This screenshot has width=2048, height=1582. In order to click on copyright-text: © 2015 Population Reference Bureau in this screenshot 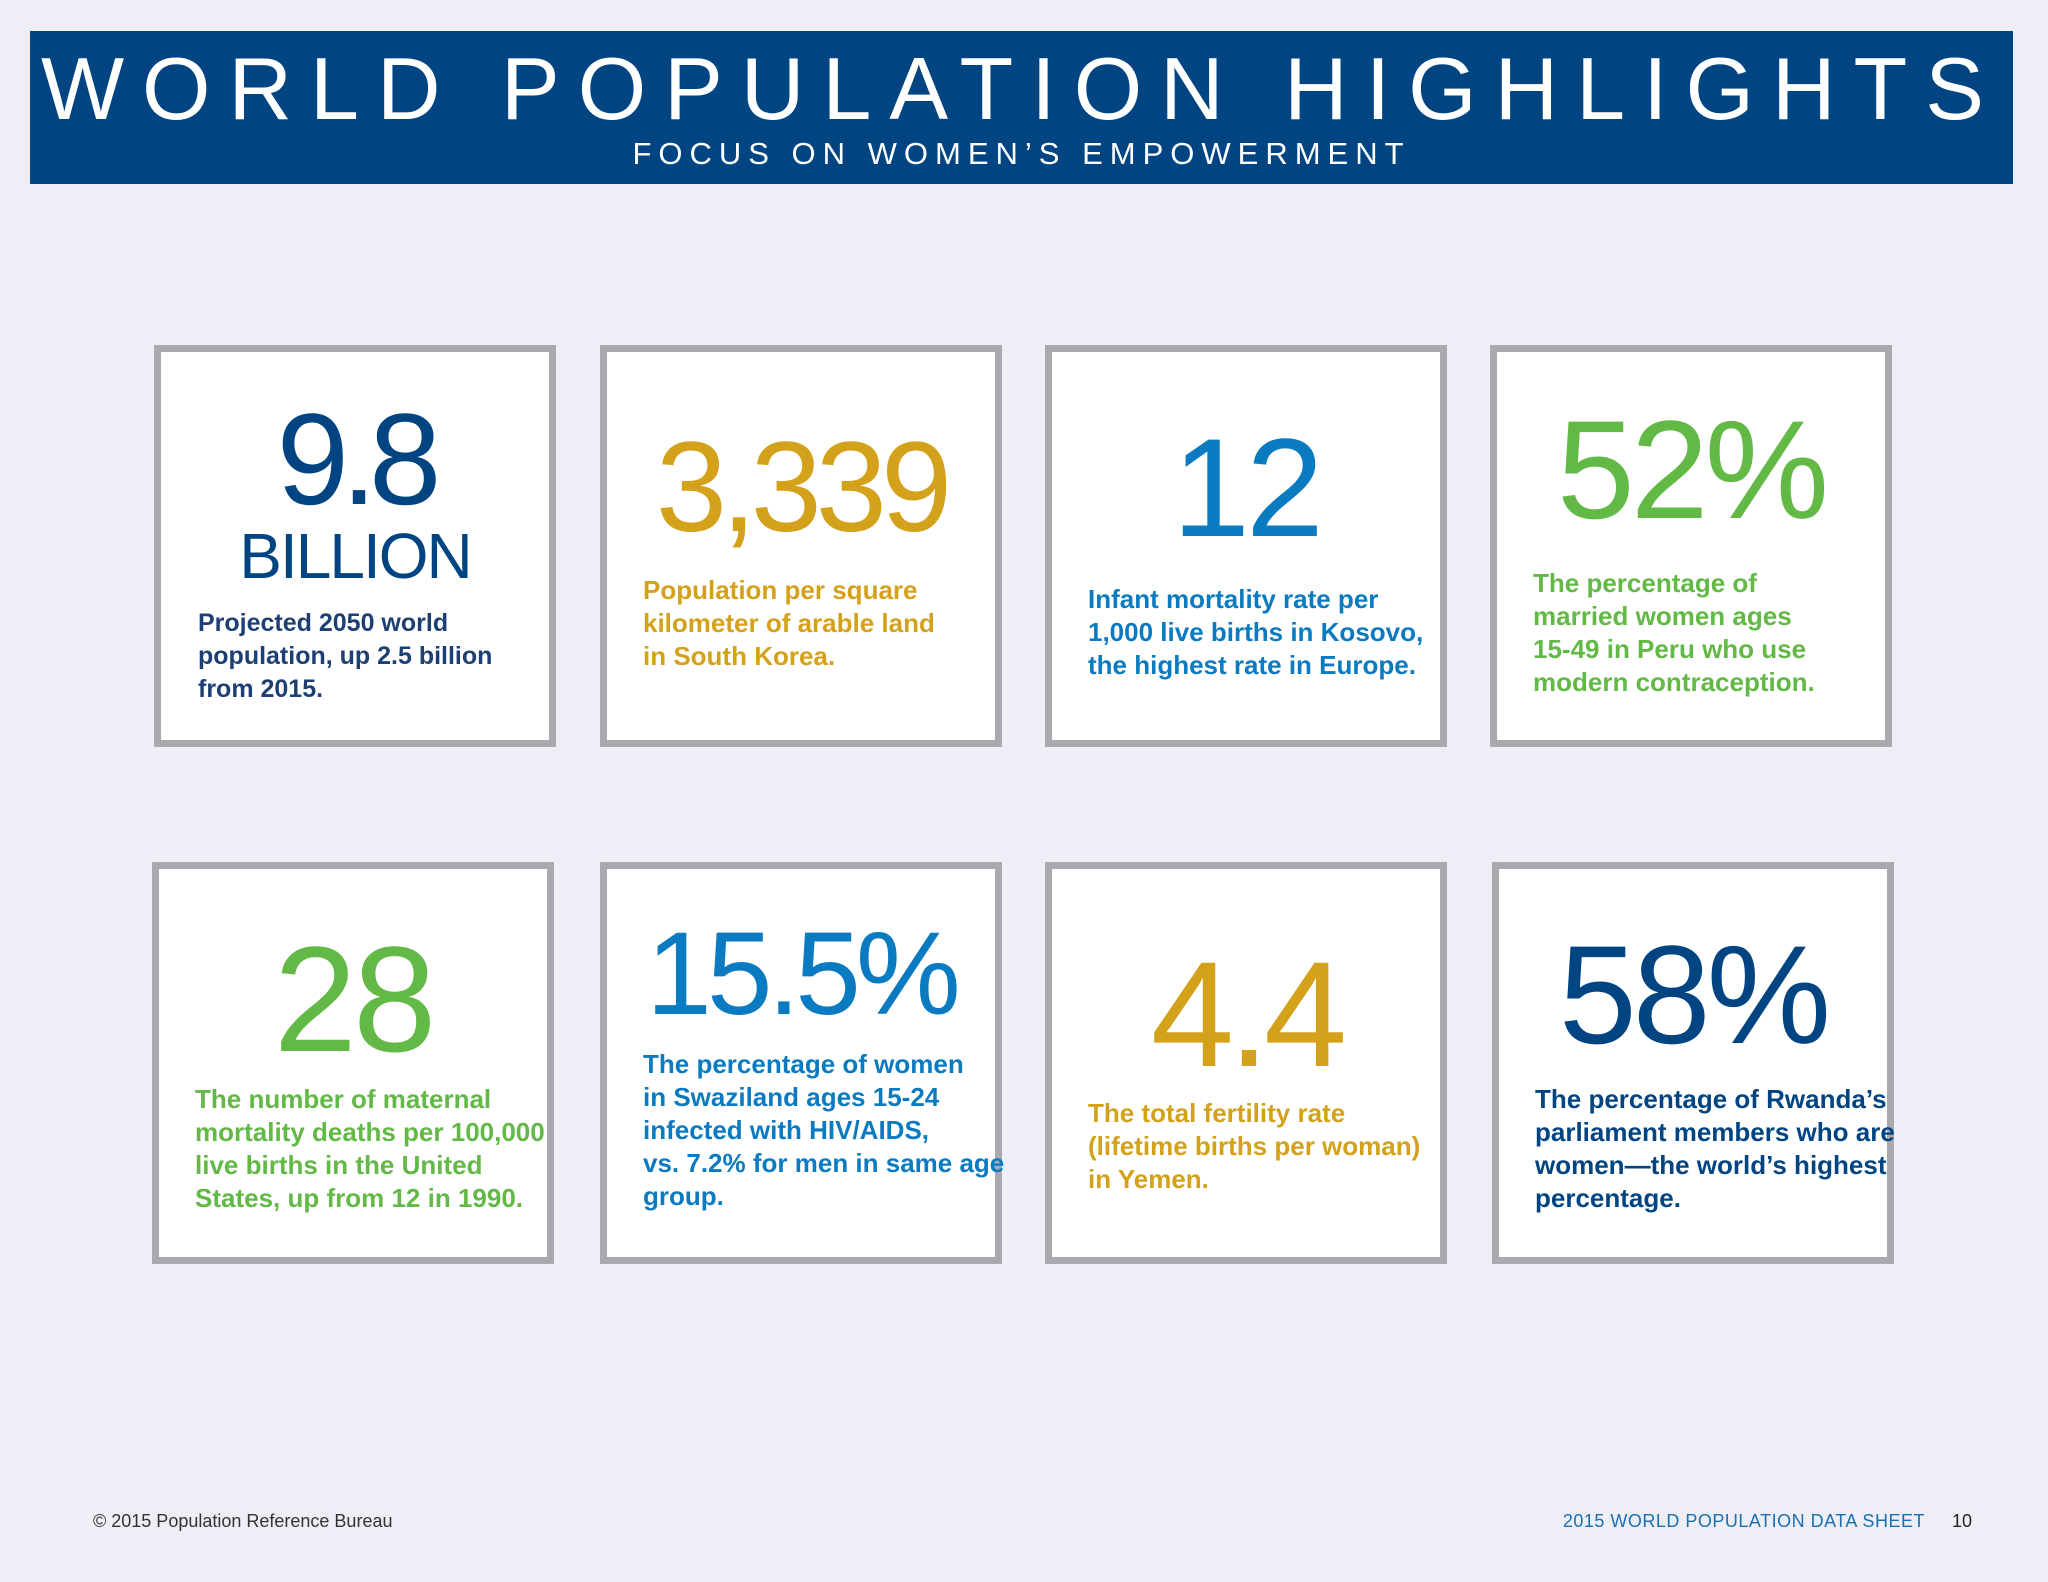, I will do `click(243, 1521)`.